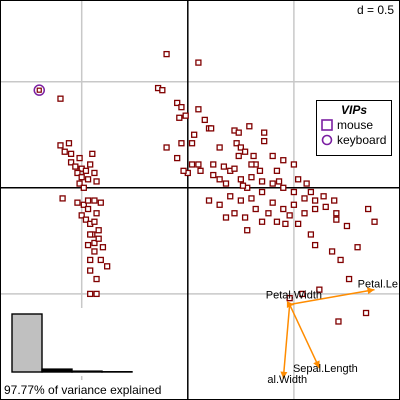  What do you see at coordinates (378, 285) in the screenshot?
I see `loading-label: Petal.Le` at bounding box center [378, 285].